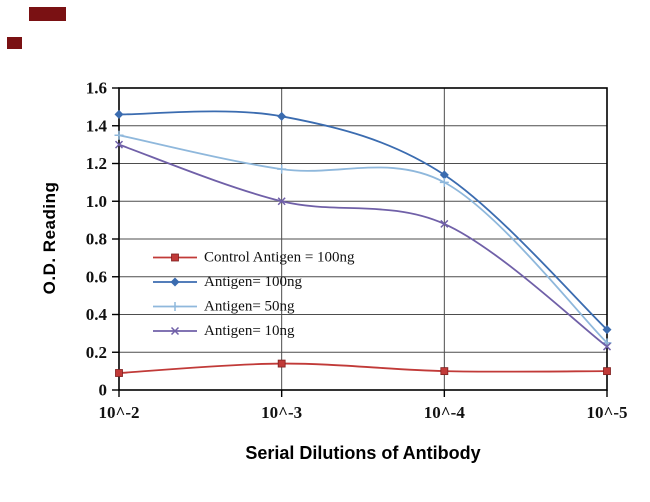 The height and width of the screenshot is (502, 650). Describe the element at coordinates (363, 368) in the screenshot. I see `series-line` at that location.